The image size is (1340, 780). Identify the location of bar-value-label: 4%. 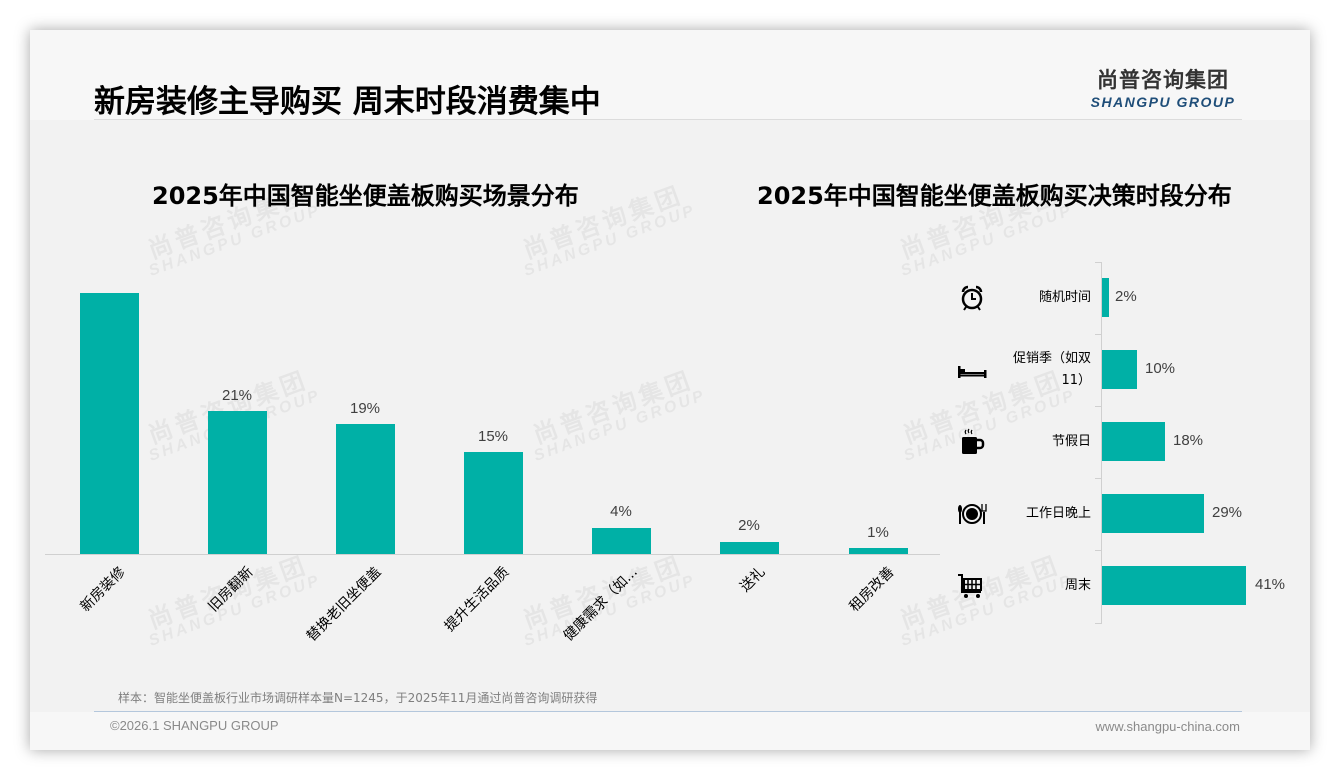
(621, 511).